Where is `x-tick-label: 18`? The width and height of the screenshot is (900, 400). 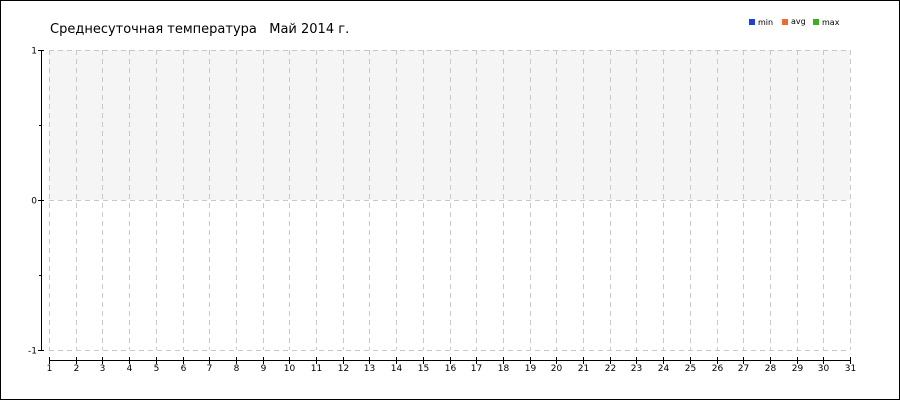
x-tick-label: 18 is located at coordinates (504, 369).